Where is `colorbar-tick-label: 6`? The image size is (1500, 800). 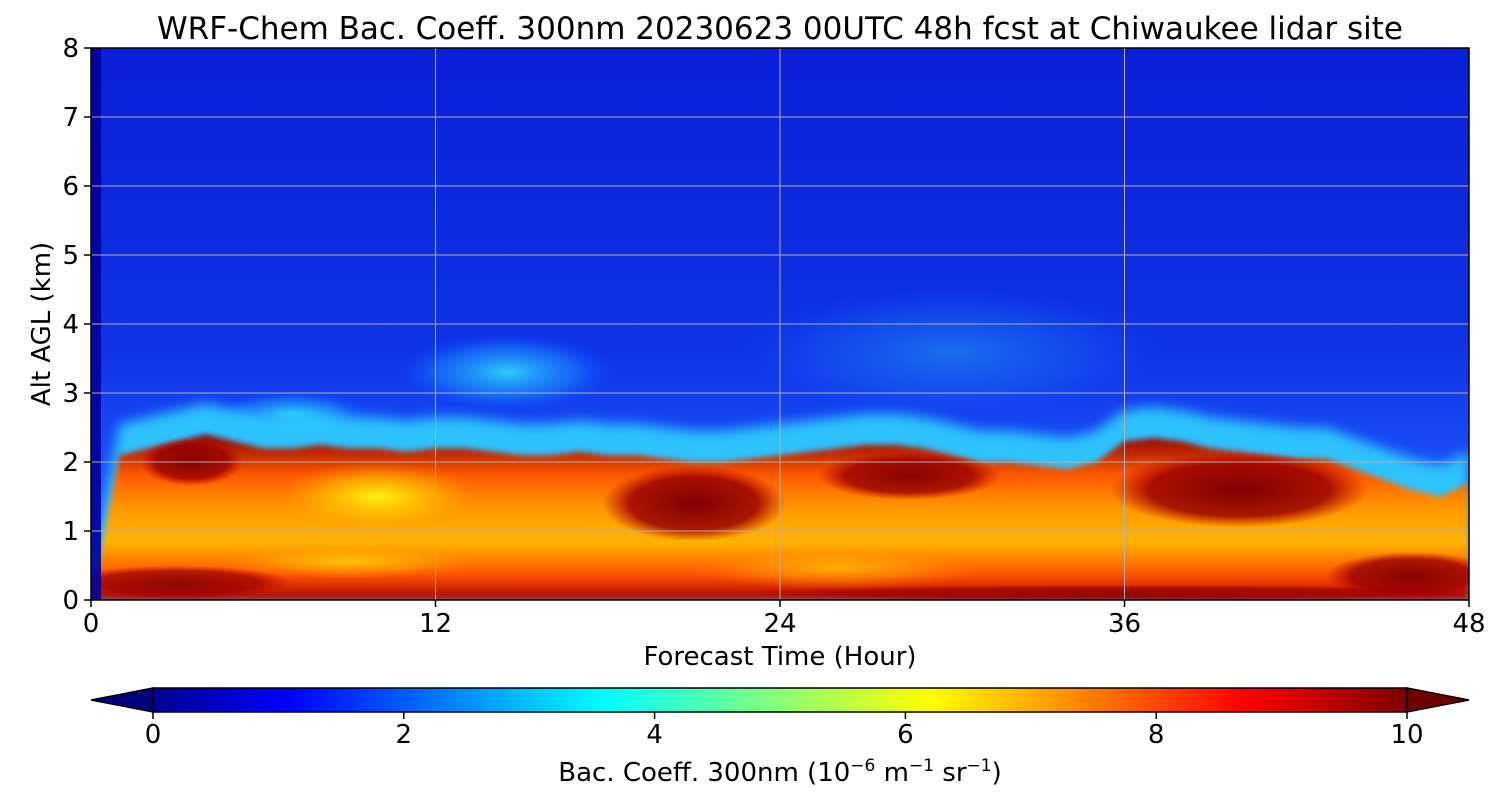 colorbar-tick-label: 6 is located at coordinates (905, 735).